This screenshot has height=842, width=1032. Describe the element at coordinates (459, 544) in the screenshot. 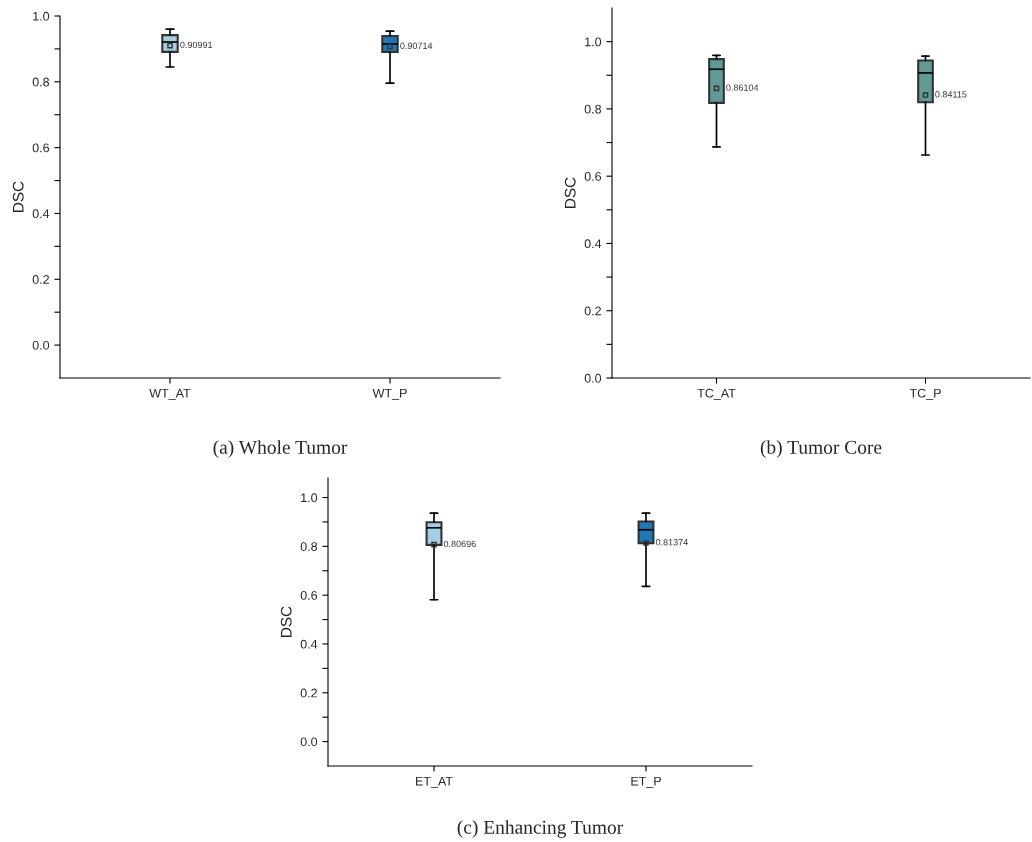

I see `annotation: 0.80696` at that location.